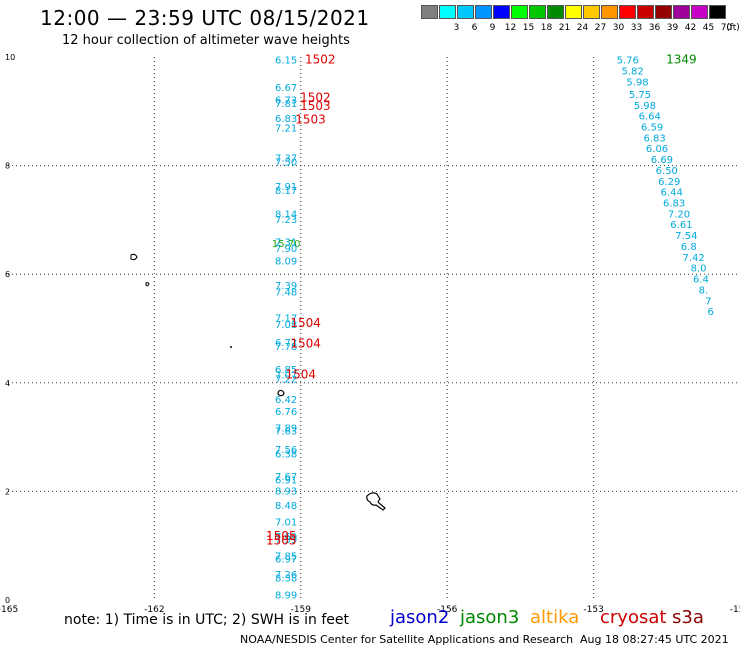 Image resolution: width=740 pixels, height=650 pixels. What do you see at coordinates (686, 236) in the screenshot?
I see `wave-height-value: 7.54` at bounding box center [686, 236].